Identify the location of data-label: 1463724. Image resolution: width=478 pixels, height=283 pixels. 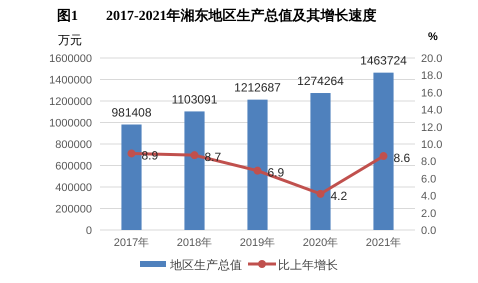
(384, 61).